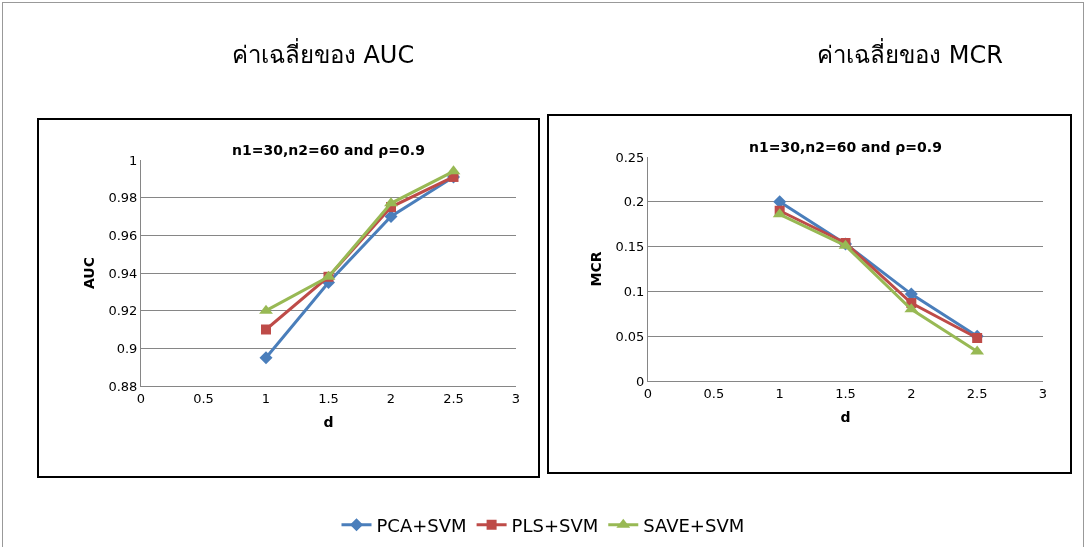 Image resolution: width=1086 pixels, height=547 pixels. I want to click on y-tick-label: 0, so click(640, 381).